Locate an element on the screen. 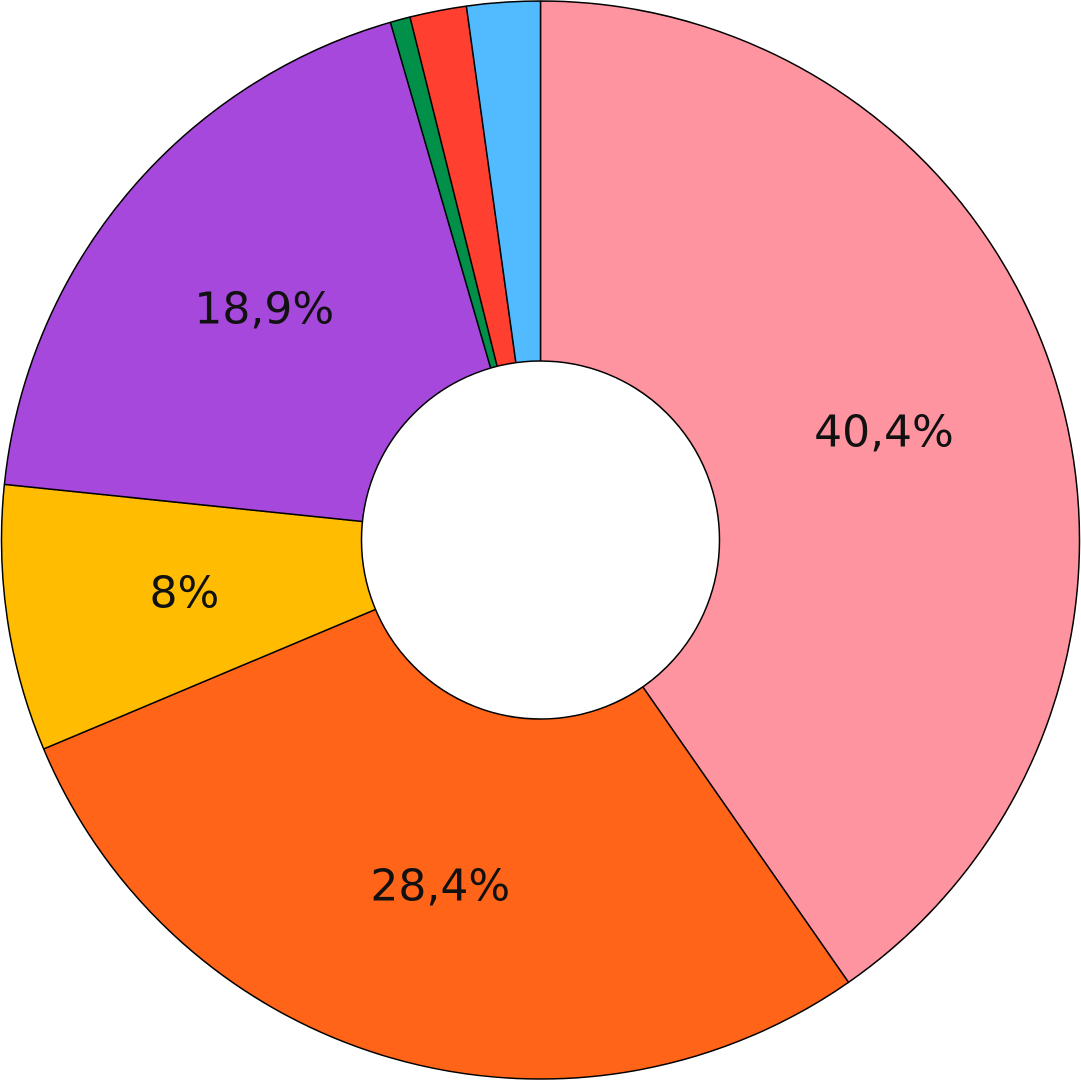 The height and width of the screenshot is (1081, 1081). data-label-2: 28,4% is located at coordinates (440, 885).